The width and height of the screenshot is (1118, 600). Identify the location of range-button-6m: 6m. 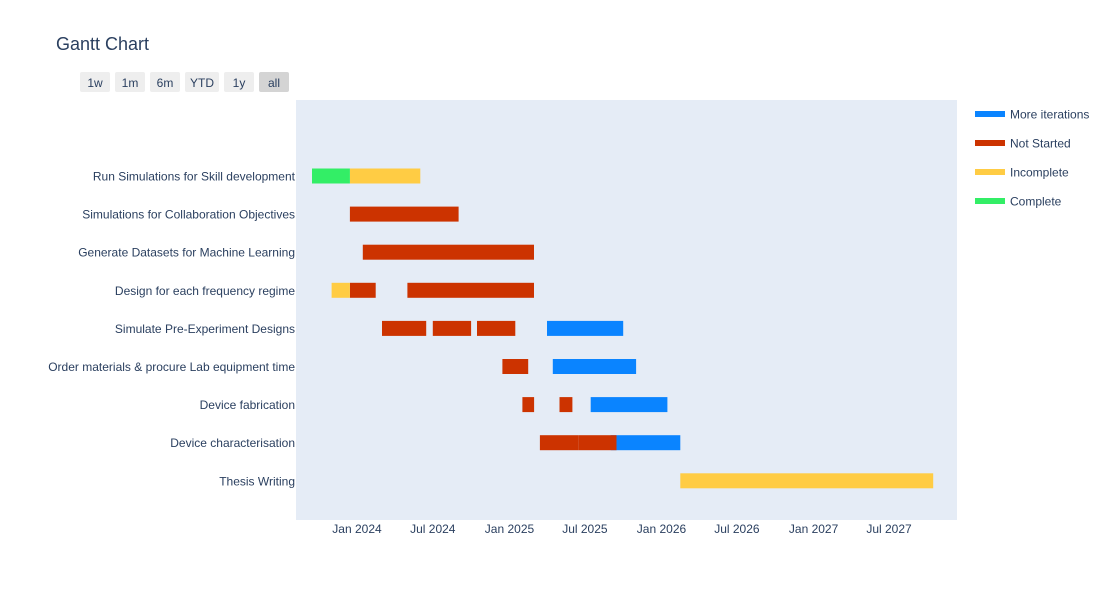
(165, 82).